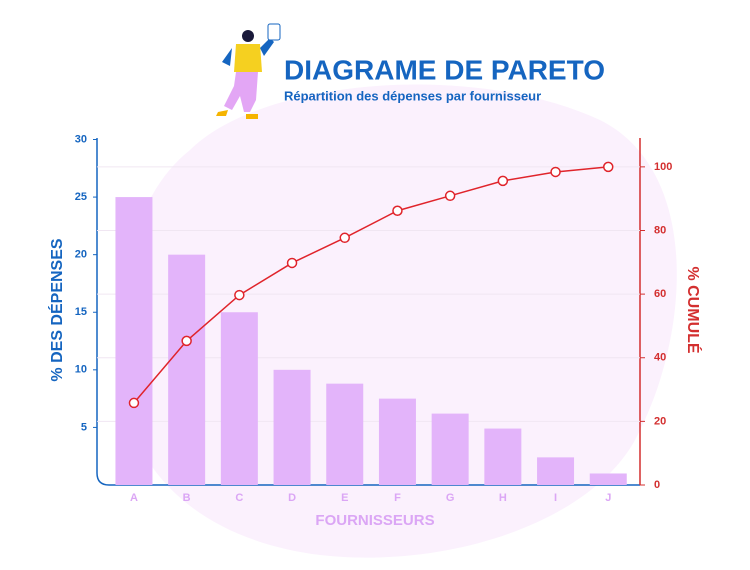 Image resolution: width=750 pixels, height=570 pixels. Describe the element at coordinates (292, 498) in the screenshot. I see `x-tick-label: D` at that location.